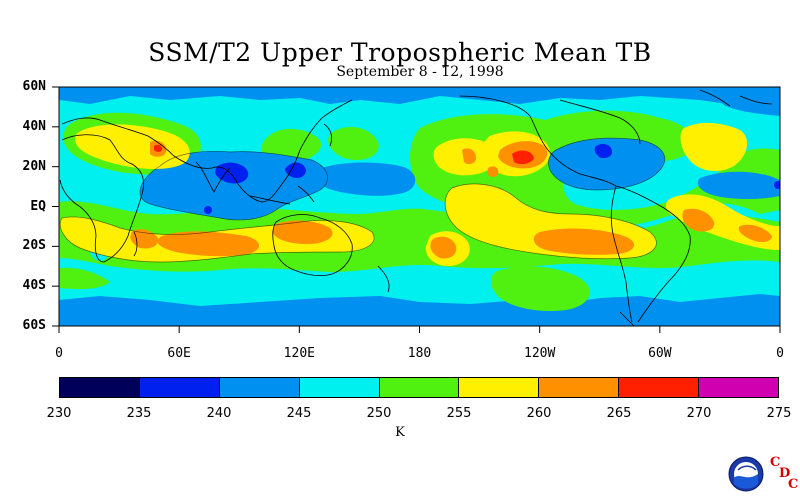  What do you see at coordinates (59, 413) in the screenshot?
I see `colorbar-tick-label: 230` at bounding box center [59, 413].